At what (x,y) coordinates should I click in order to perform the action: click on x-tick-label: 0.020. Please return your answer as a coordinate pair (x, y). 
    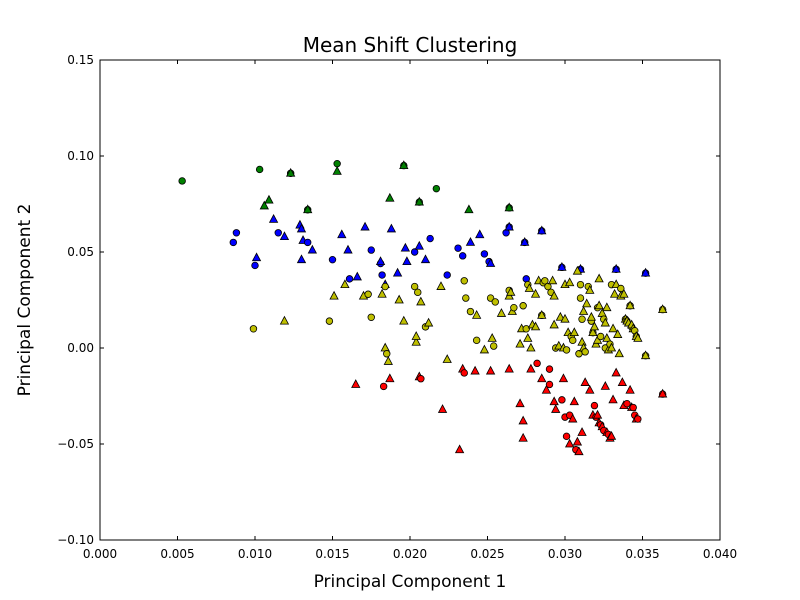
    Looking at the image, I should click on (410, 554).